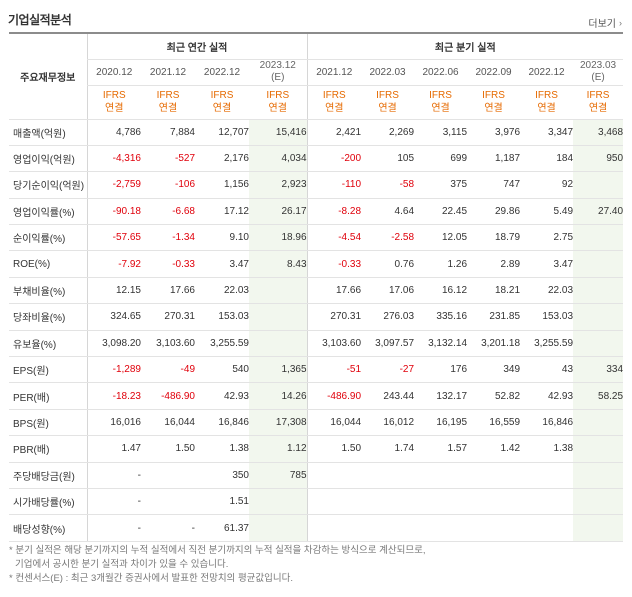  What do you see at coordinates (168, 290) in the screenshot?
I see `table-cell: 17.66` at bounding box center [168, 290].